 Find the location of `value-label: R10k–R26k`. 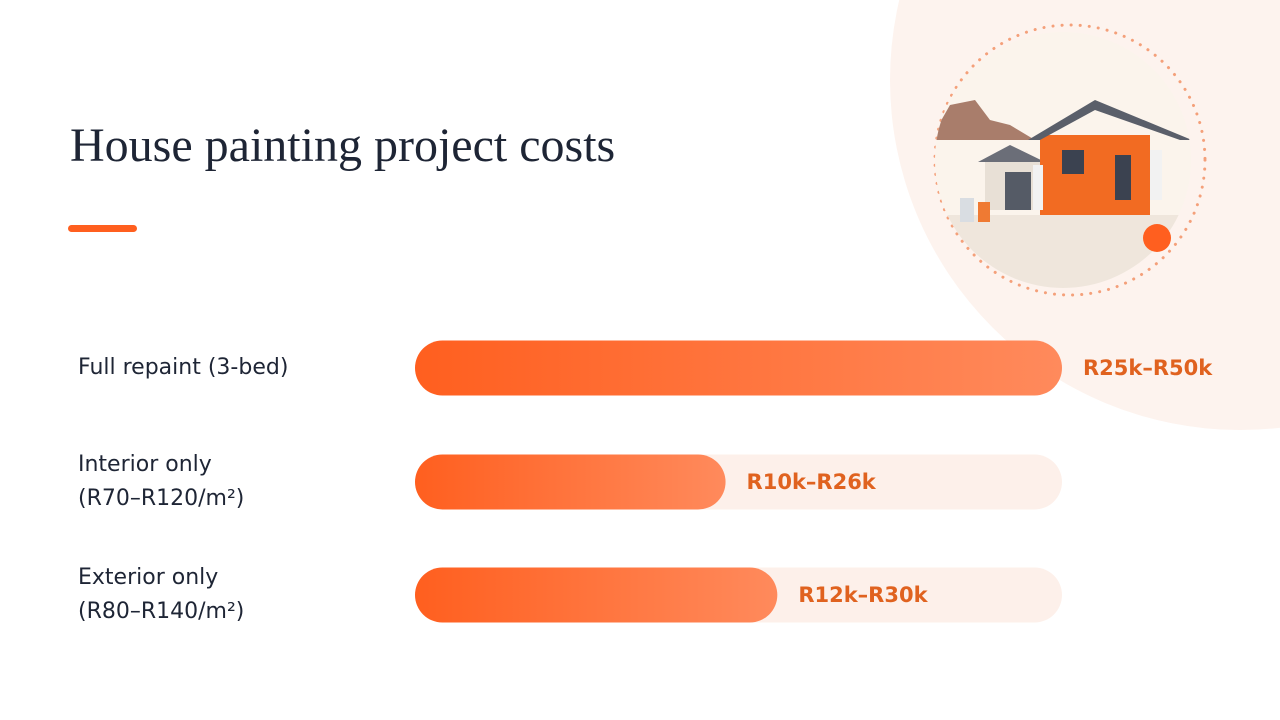

value-label: R10k–R26k is located at coordinates (812, 482).